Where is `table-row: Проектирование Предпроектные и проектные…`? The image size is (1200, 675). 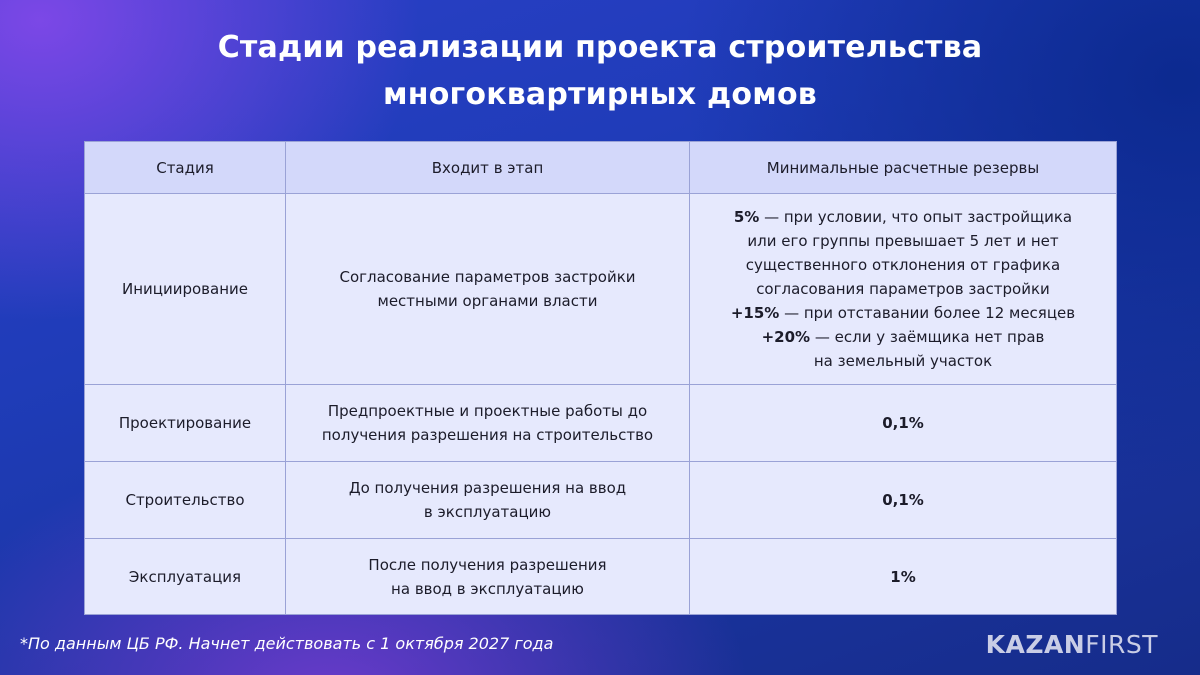 table-row: Проектирование Предпроектные и проектные… is located at coordinates (600, 423).